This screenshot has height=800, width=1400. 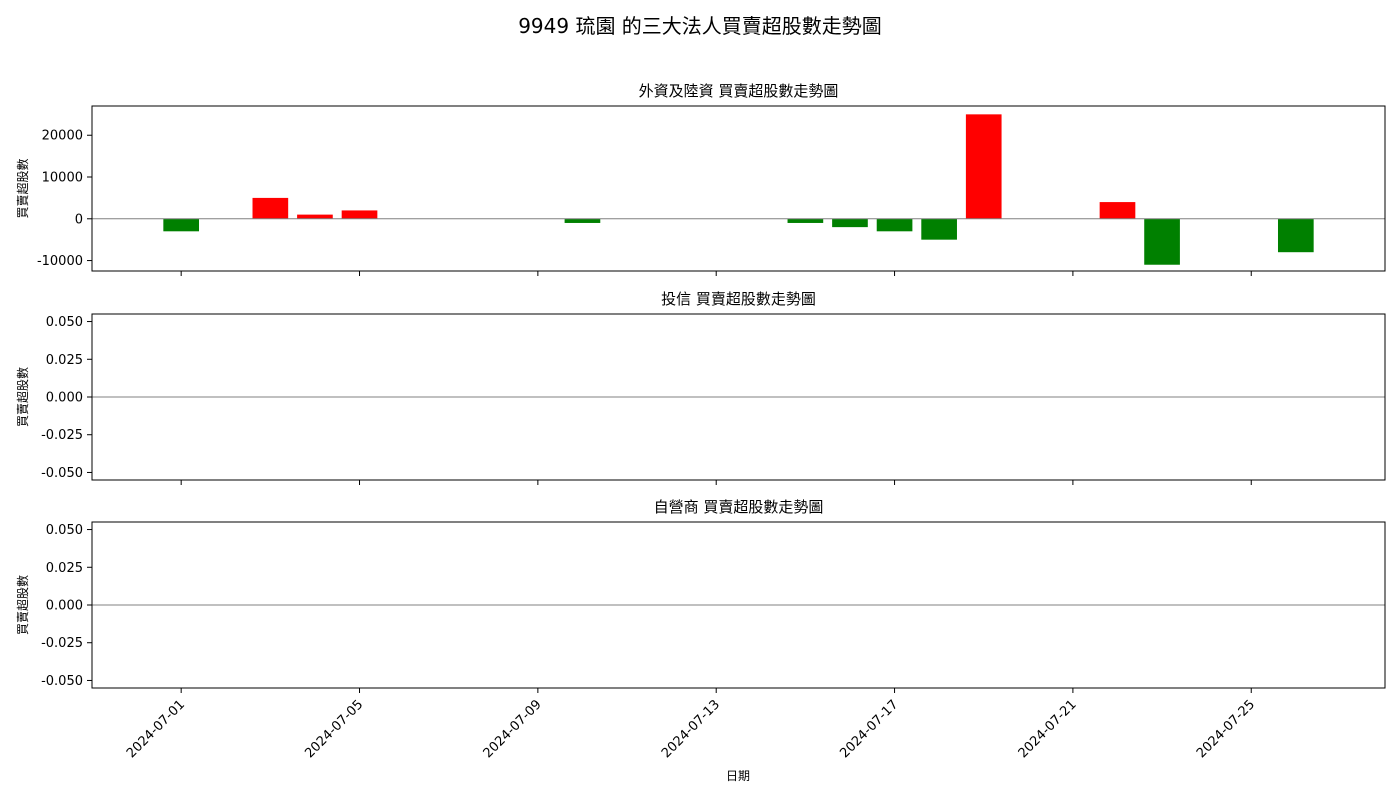 What do you see at coordinates (738, 776) in the screenshot?
I see `x-axis-label: 日期` at bounding box center [738, 776].